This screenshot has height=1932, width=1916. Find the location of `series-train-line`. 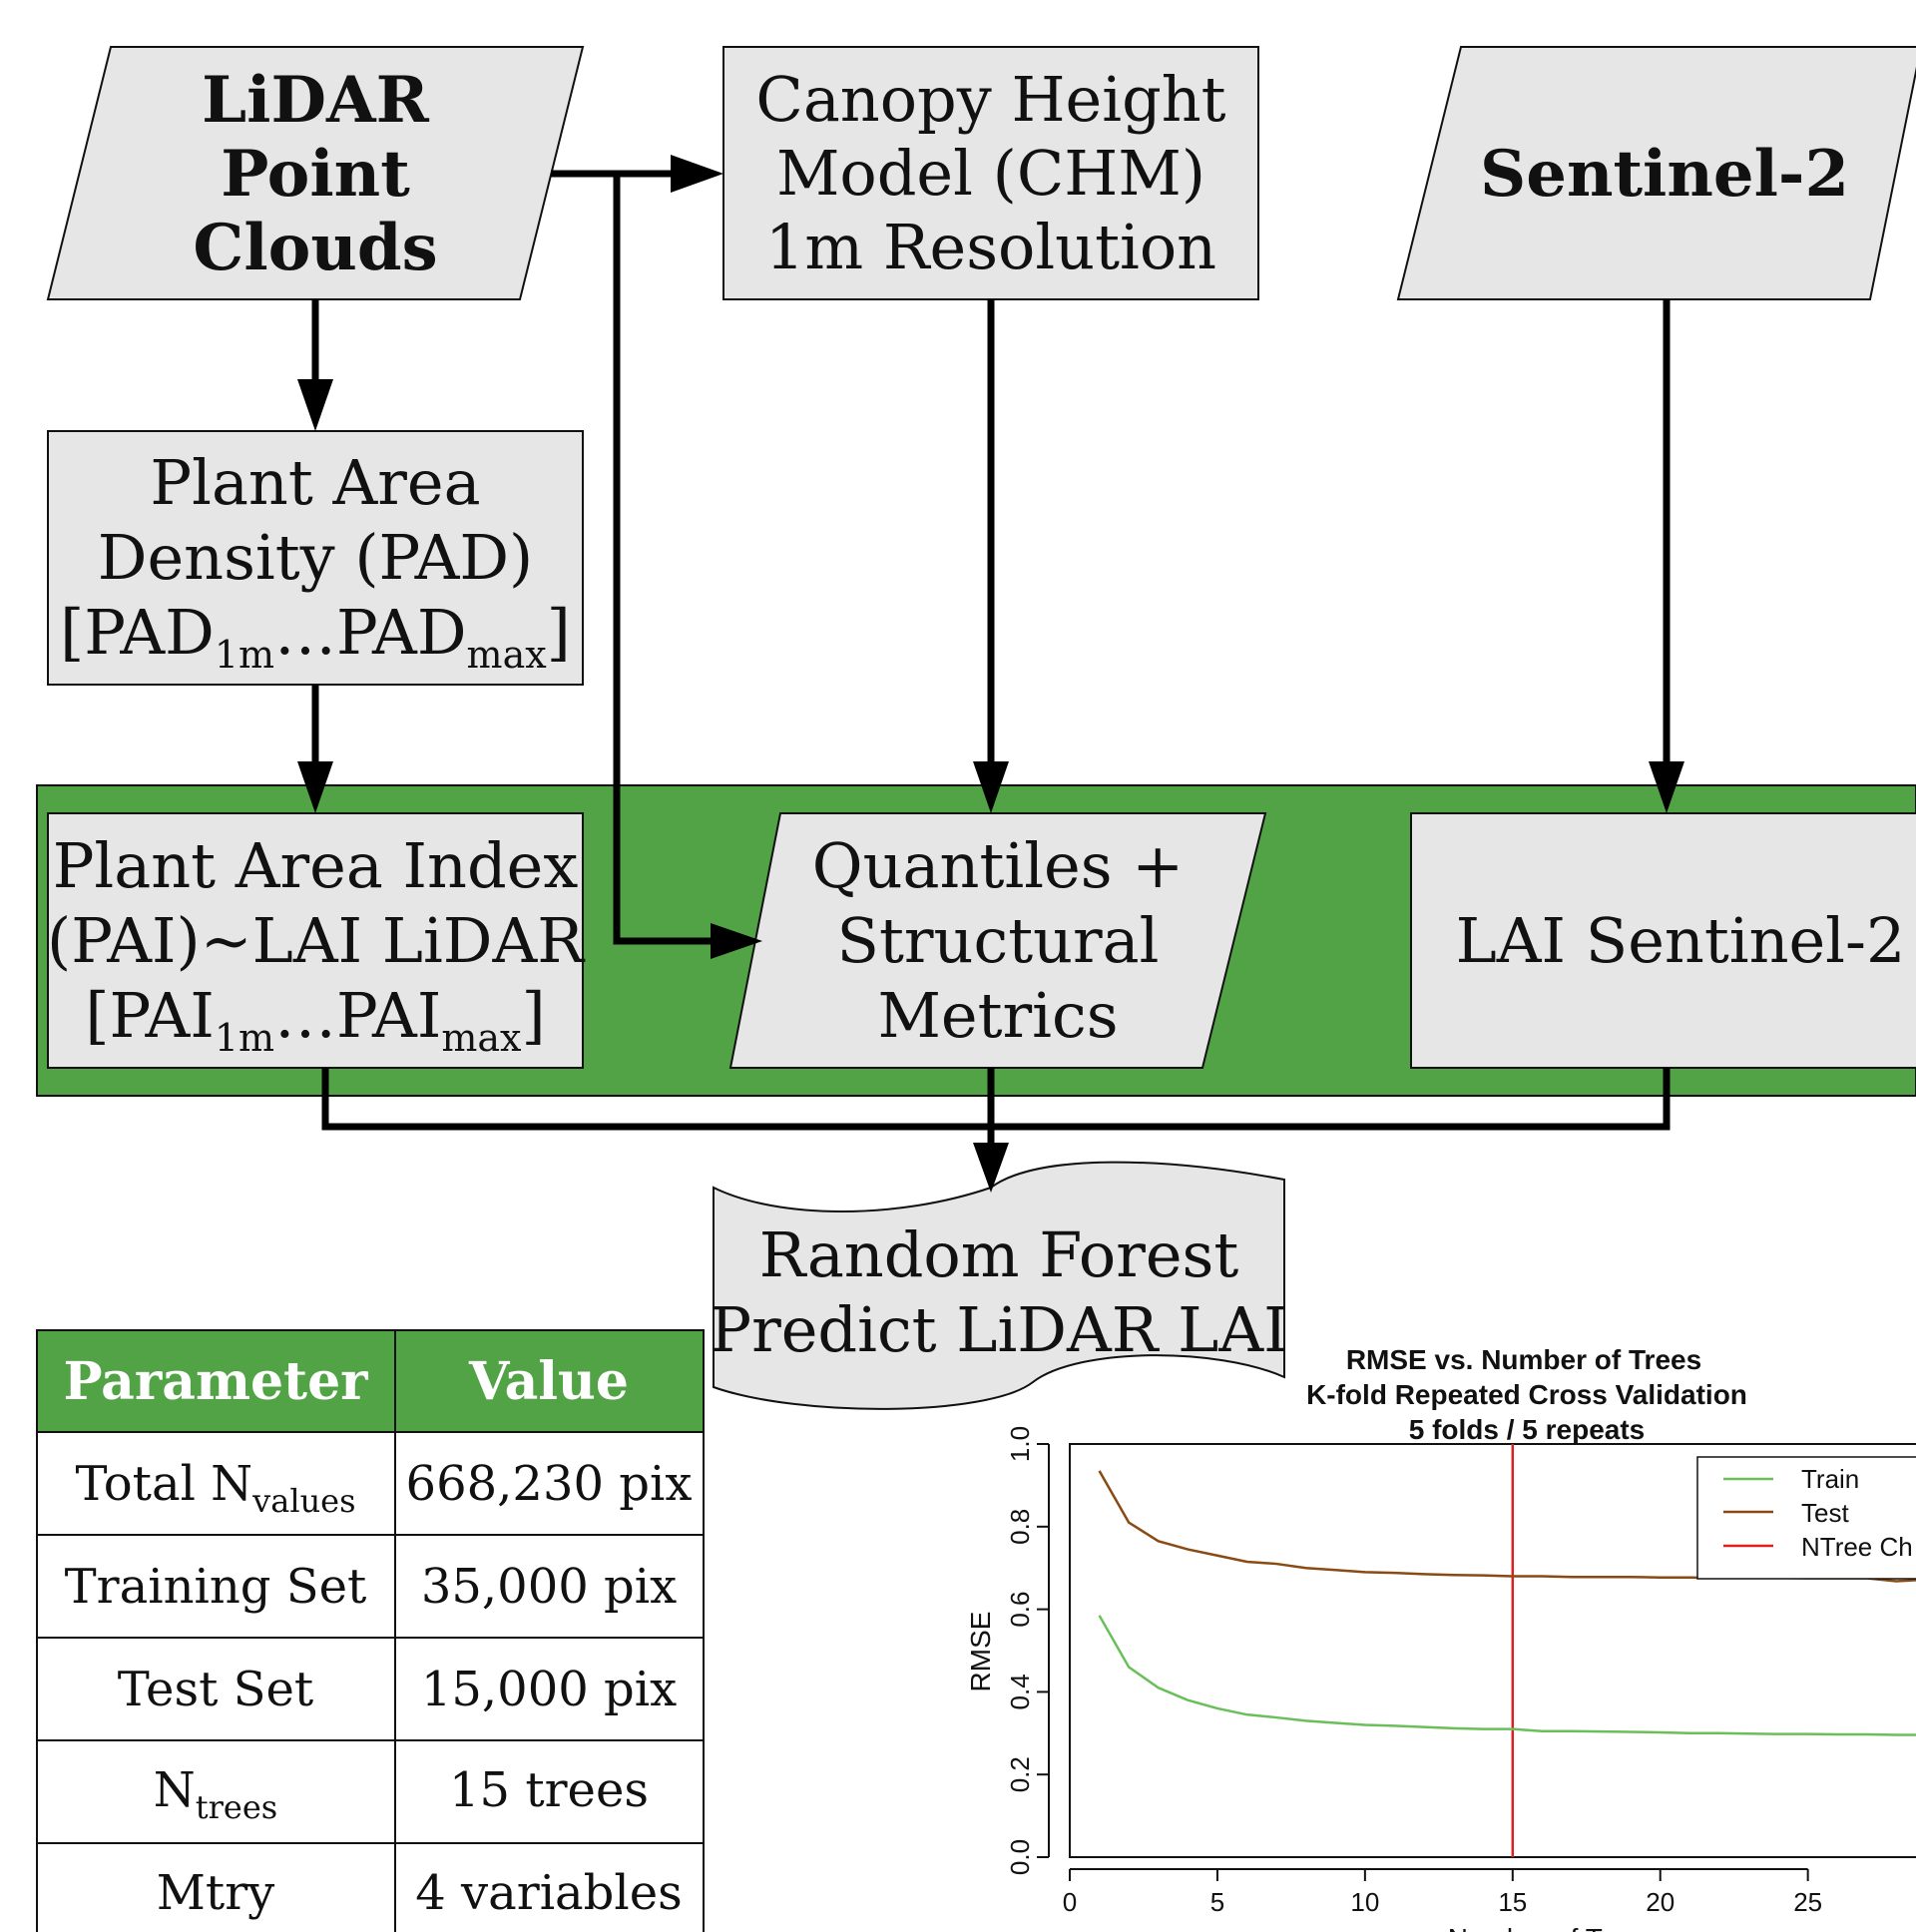

series-train-line is located at coordinates (1507, 1675).